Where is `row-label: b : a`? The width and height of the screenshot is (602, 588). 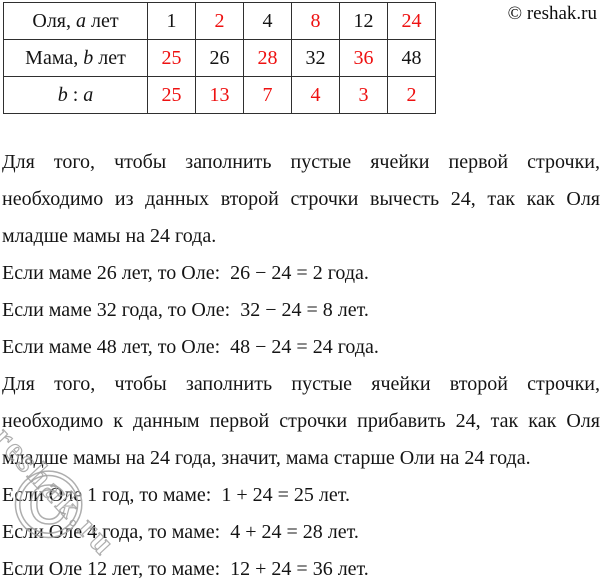 row-label: b : a is located at coordinates (75, 95).